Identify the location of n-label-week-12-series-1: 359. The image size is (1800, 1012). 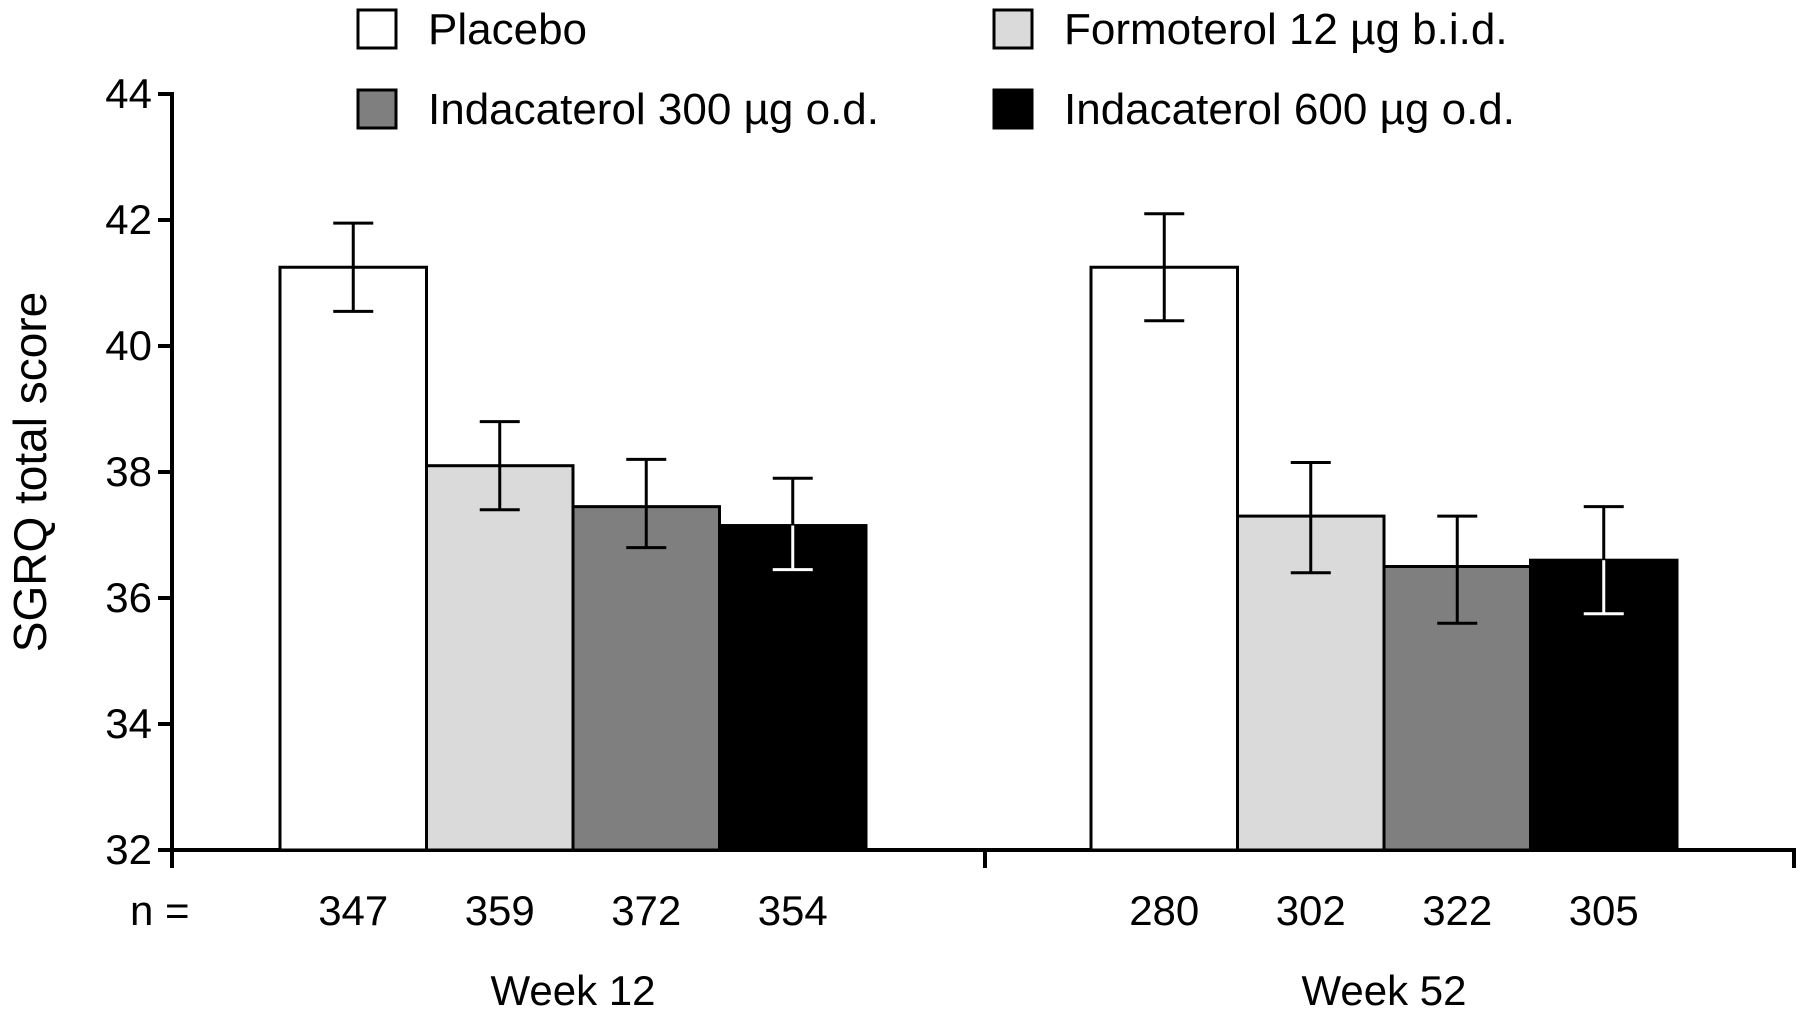
(500, 910).